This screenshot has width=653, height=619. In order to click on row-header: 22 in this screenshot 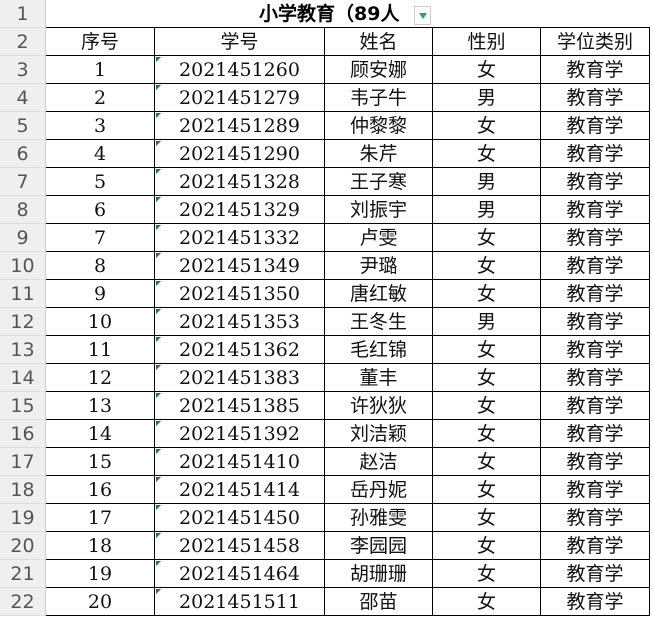, I will do `click(23, 602)`.